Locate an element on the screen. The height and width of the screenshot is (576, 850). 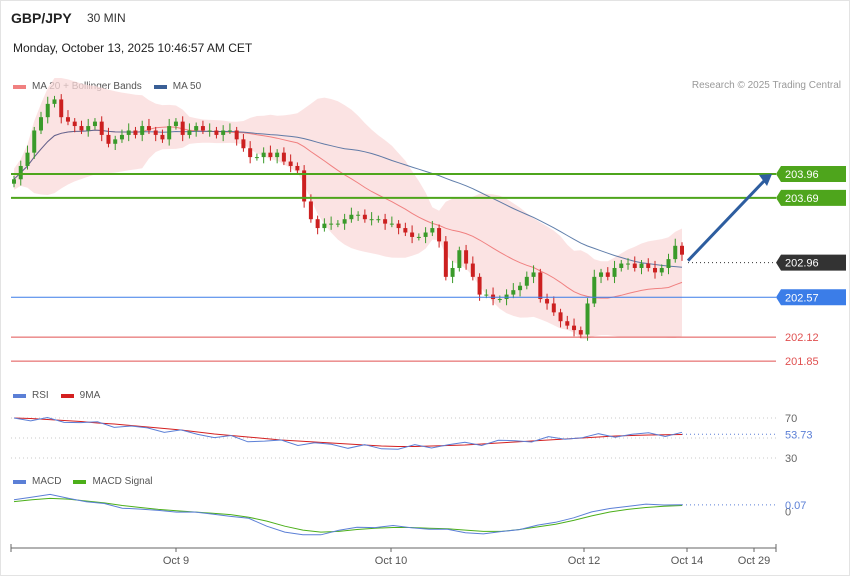
price-level-label: 203.69 is located at coordinates (802, 199).